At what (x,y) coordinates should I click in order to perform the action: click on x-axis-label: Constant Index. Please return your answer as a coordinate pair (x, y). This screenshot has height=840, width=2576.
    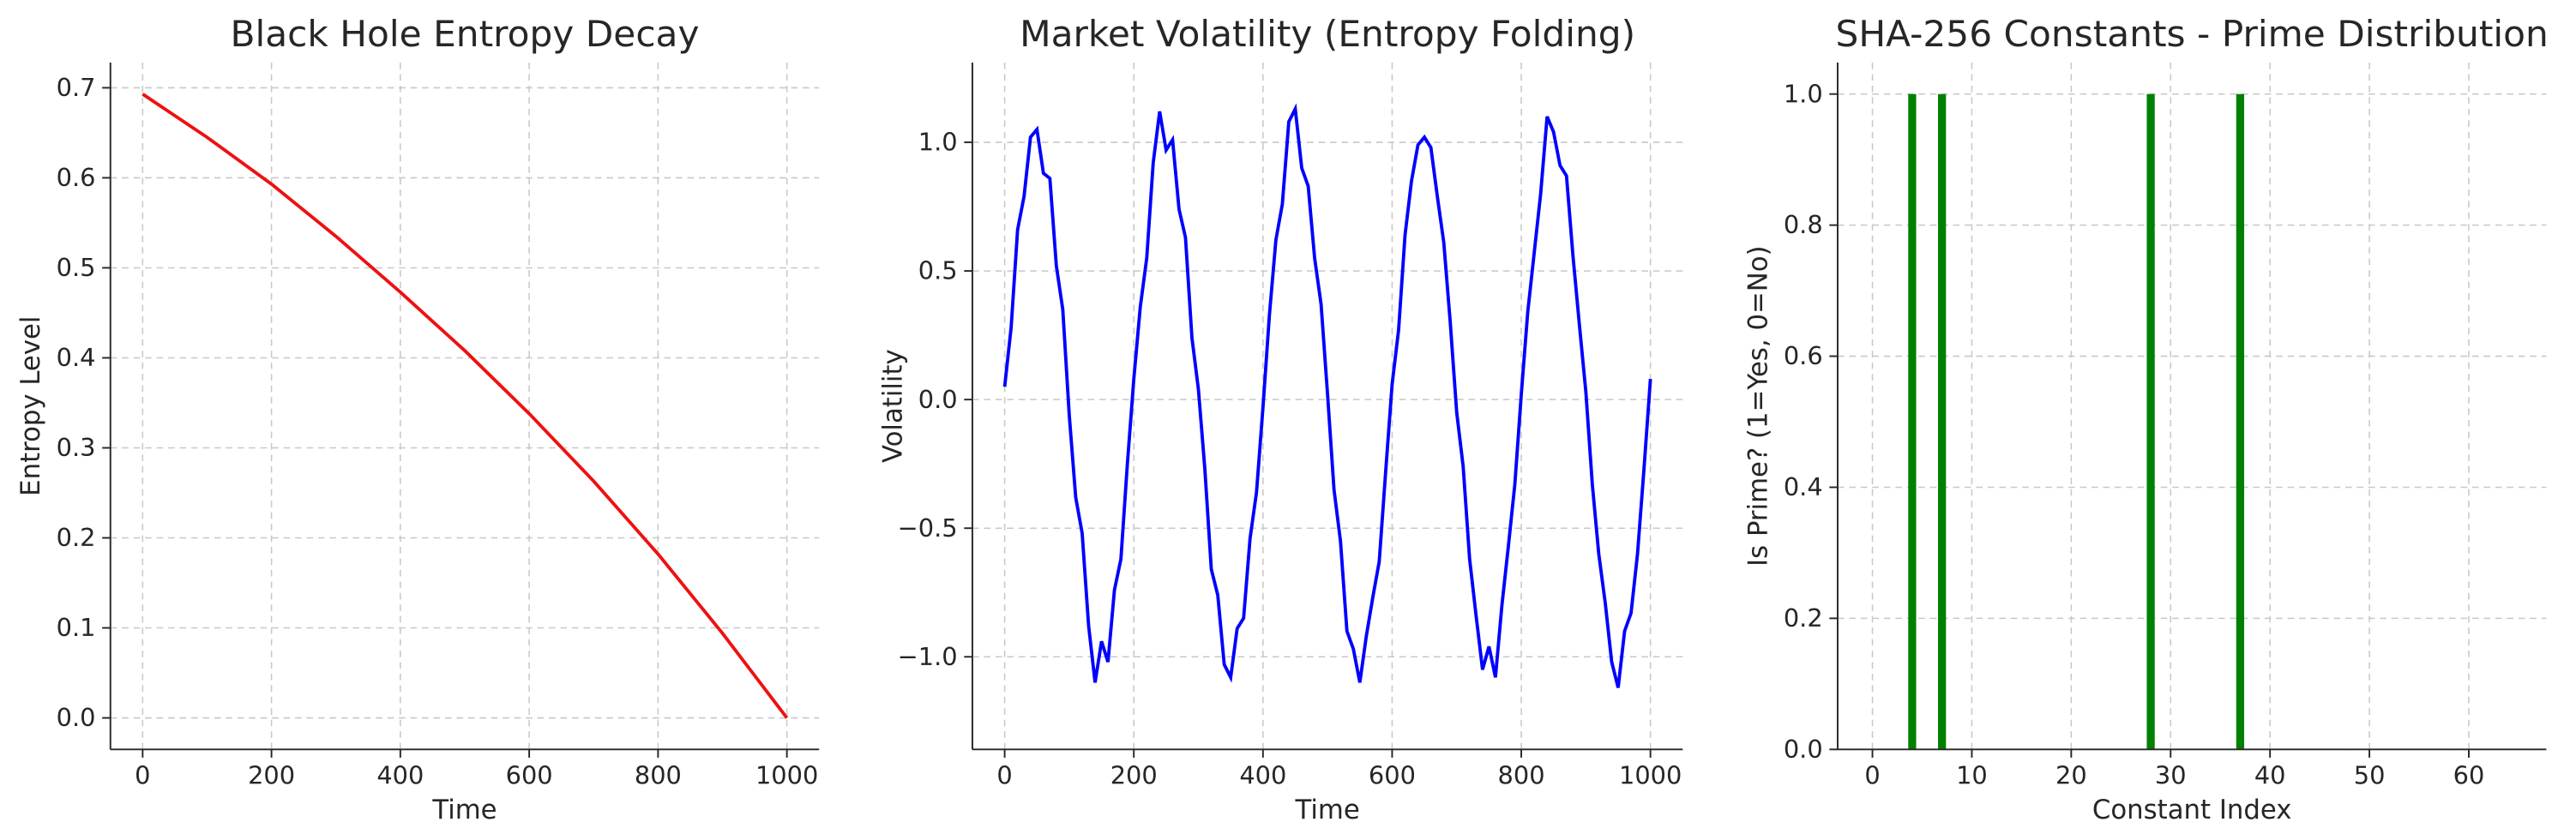
    Looking at the image, I should click on (2192, 810).